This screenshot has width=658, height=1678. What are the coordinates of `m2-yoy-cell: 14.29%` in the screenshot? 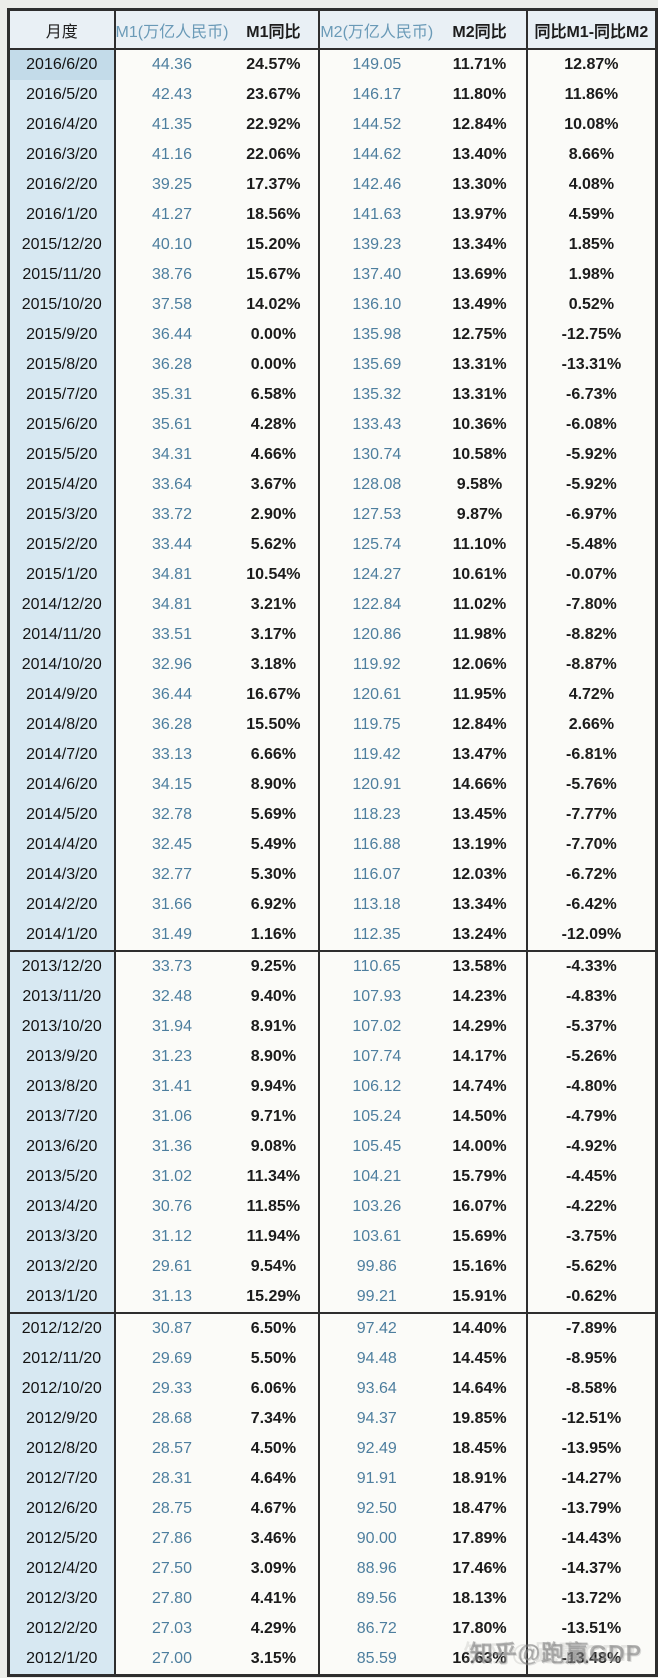 It's located at (480, 1027).